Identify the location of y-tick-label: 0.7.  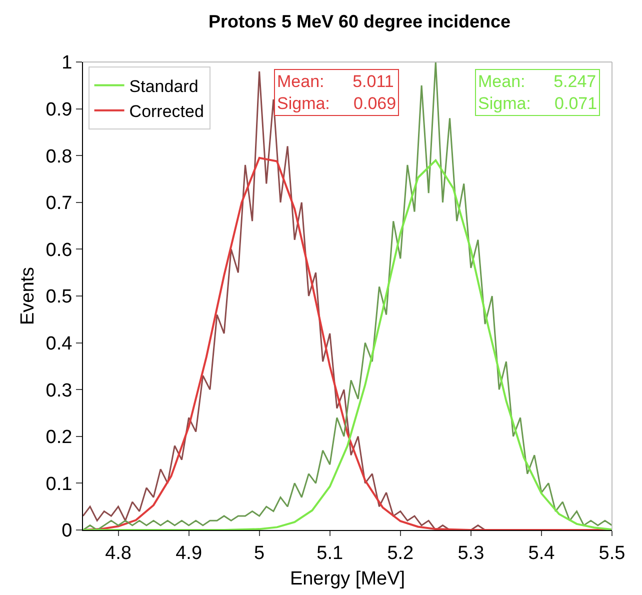
(59, 203).